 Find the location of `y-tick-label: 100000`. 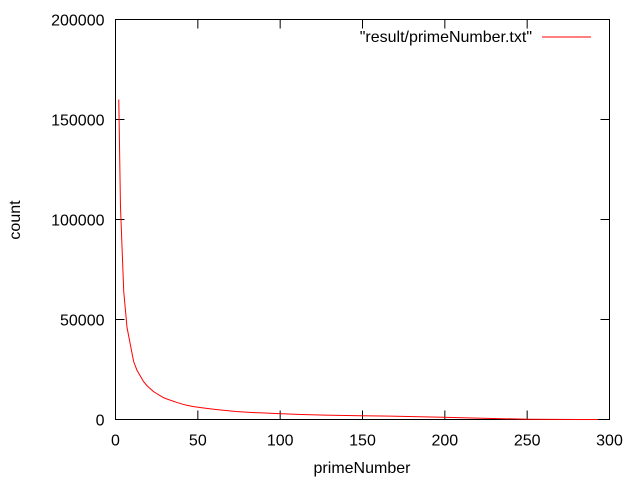

y-tick-label: 100000 is located at coordinates (77, 221).